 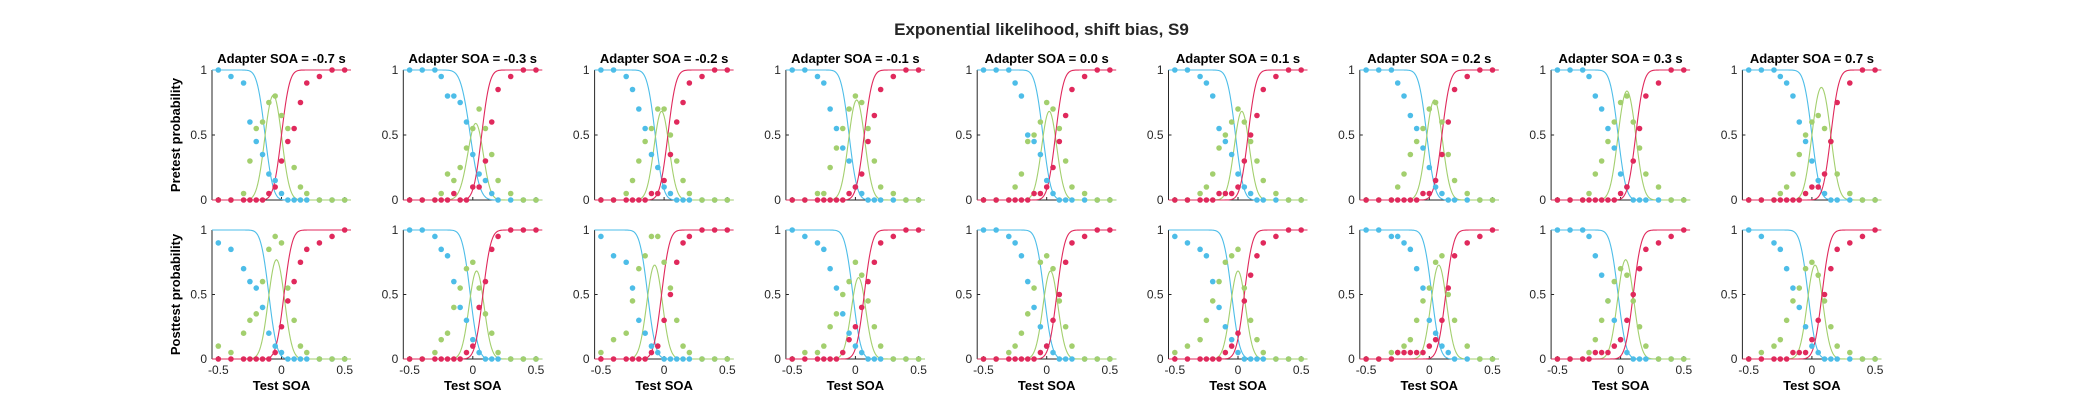 I want to click on x-axis-label: Test SOA, so click(x=1430, y=385).